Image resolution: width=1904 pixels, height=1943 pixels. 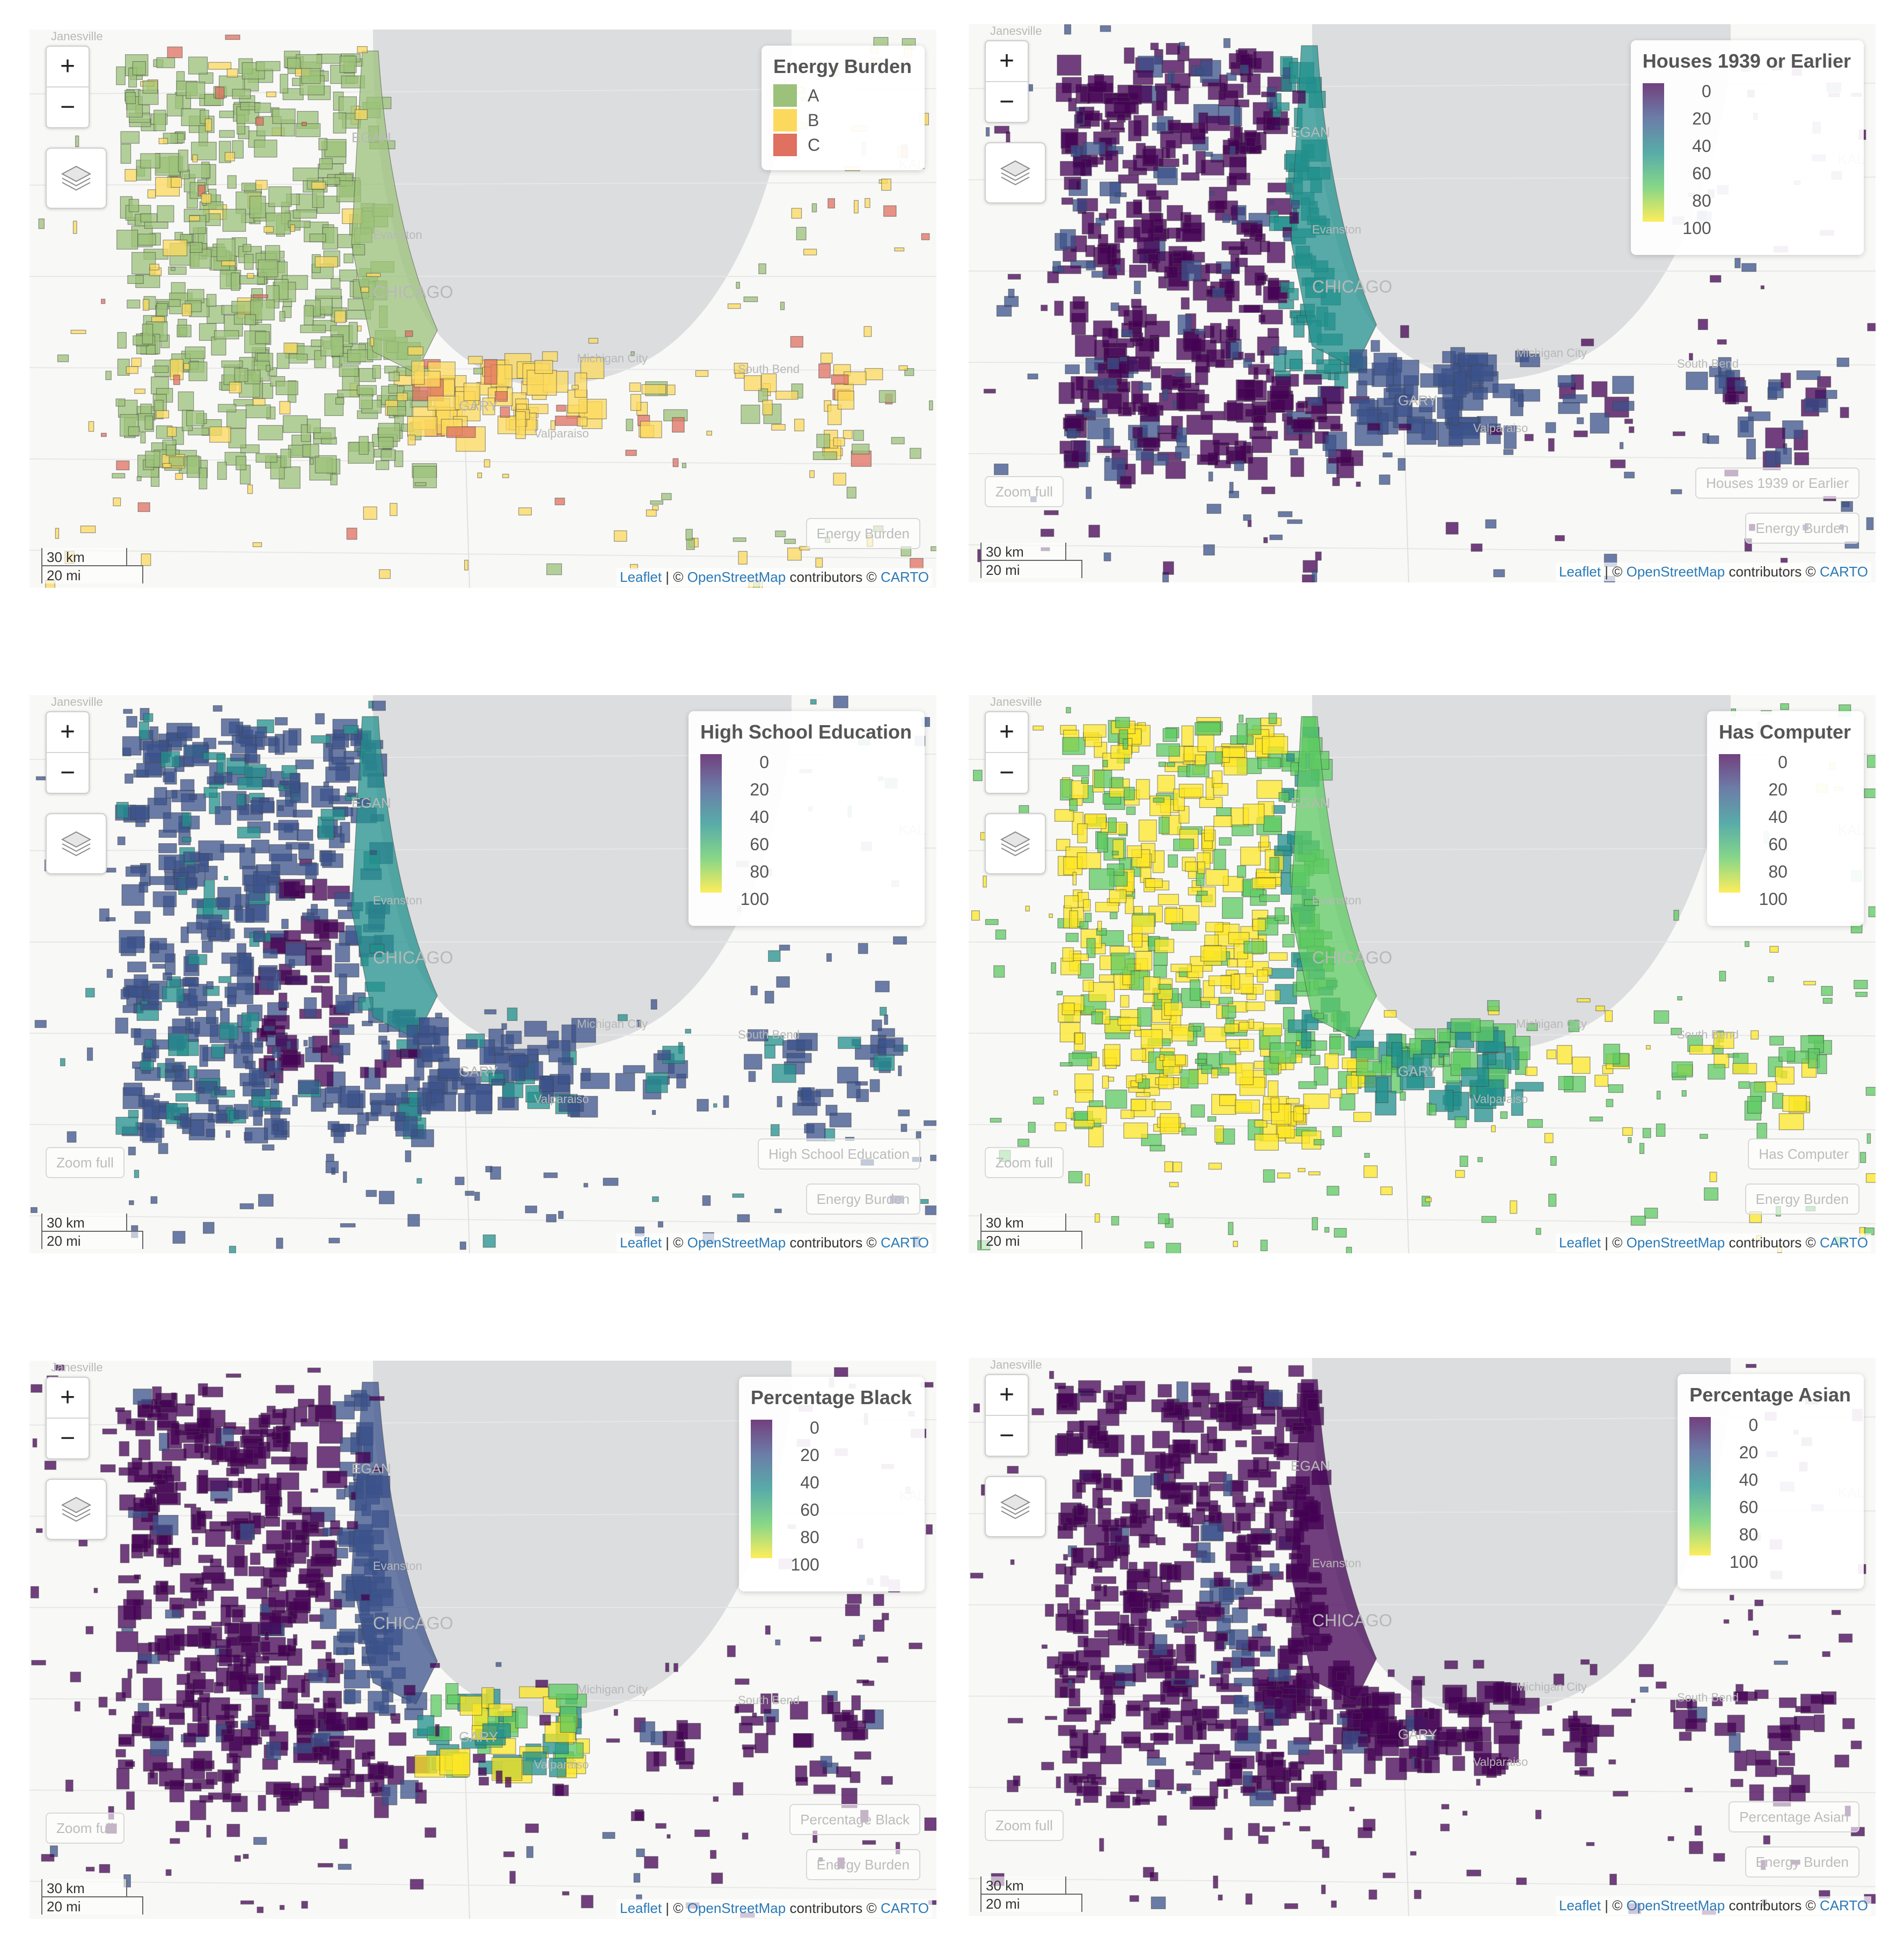 I want to click on layer-toggle-button: Has Computer, so click(x=1804, y=1154).